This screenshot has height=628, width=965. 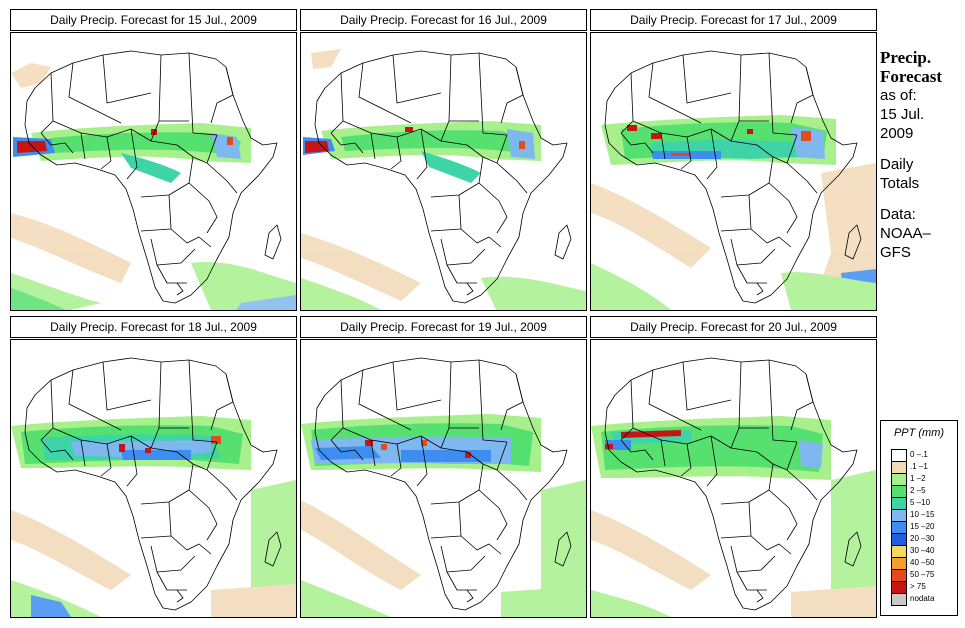 I want to click on forecast-panel-19-jul: Daily Precip. Forecast for 19 Jul., 2009, so click(x=443, y=467).